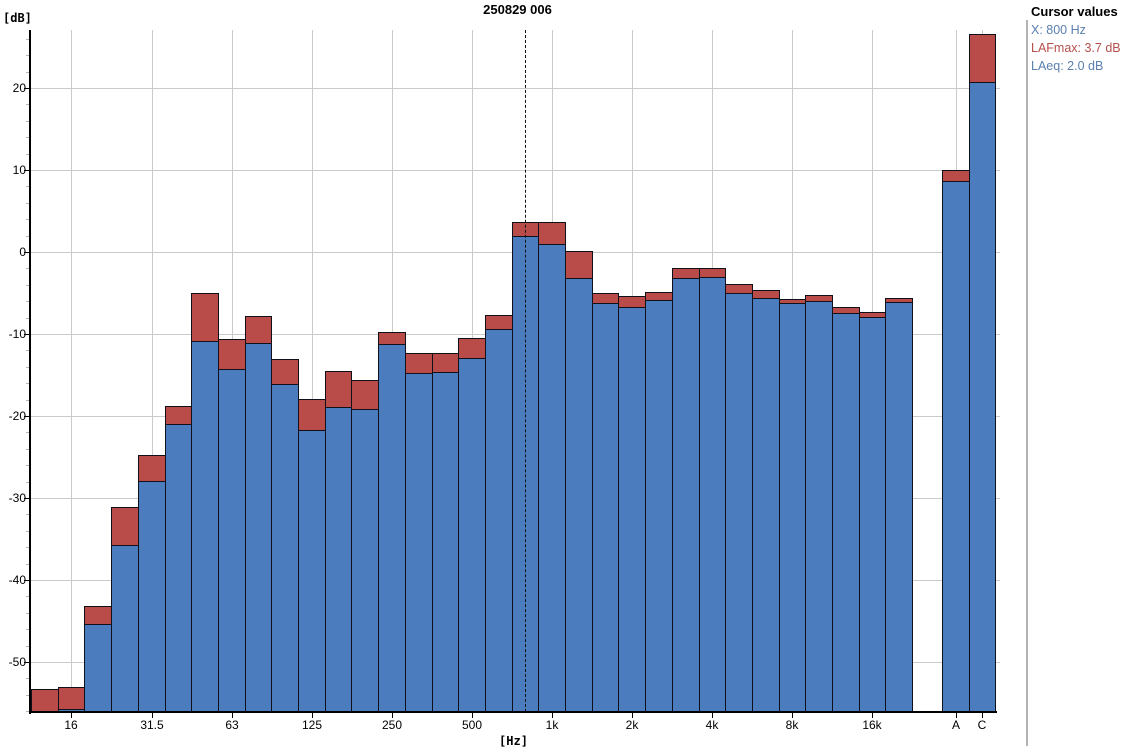  What do you see at coordinates (632, 510) in the screenshot?
I see `bar-2k-laeq` at bounding box center [632, 510].